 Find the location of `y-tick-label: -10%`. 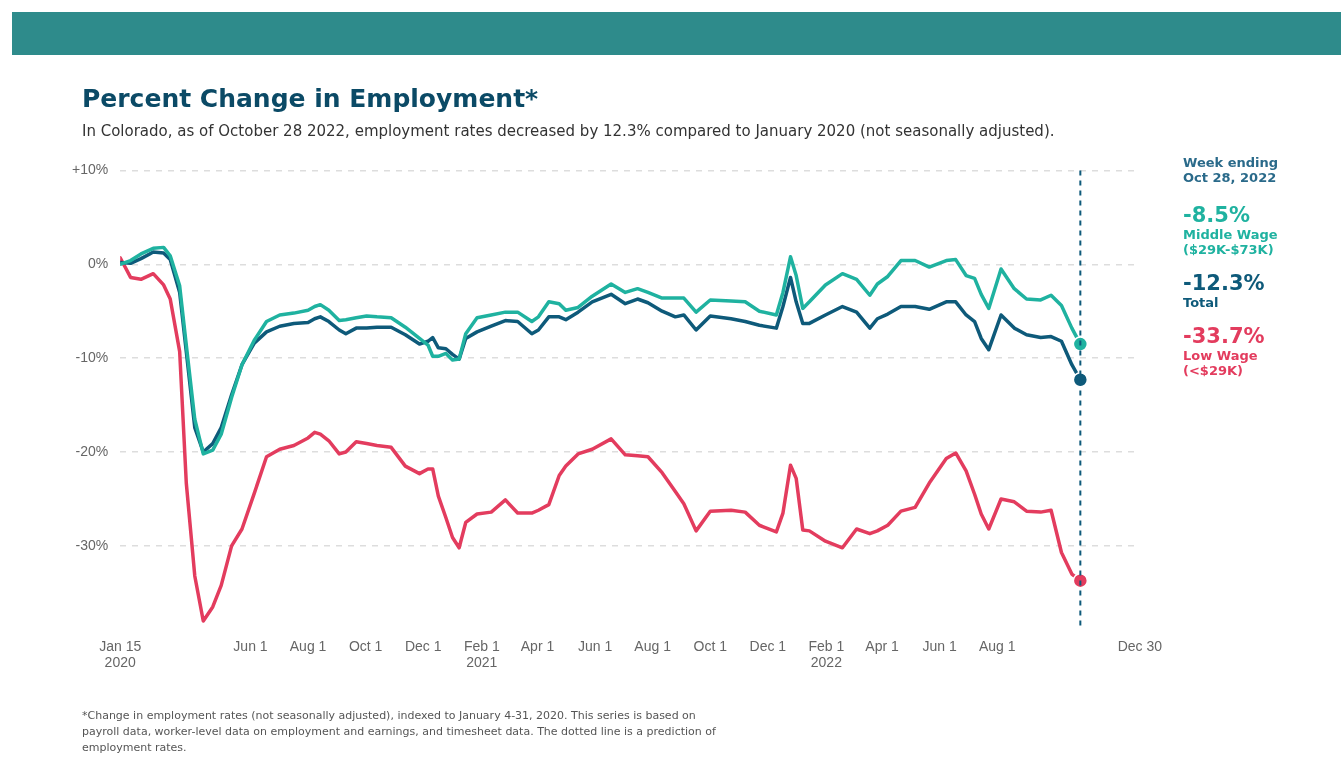

y-tick-label: -10% is located at coordinates (92, 357).